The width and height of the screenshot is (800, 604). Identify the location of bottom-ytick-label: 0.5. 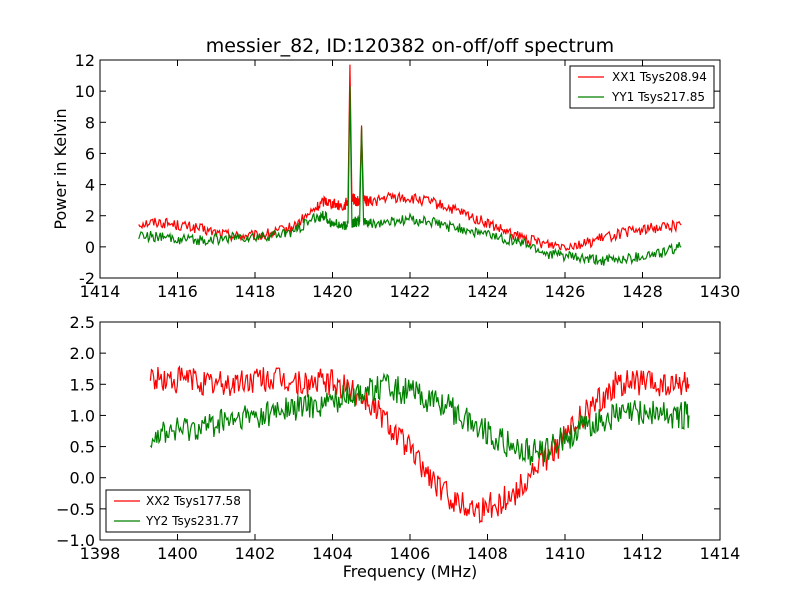
(82, 447).